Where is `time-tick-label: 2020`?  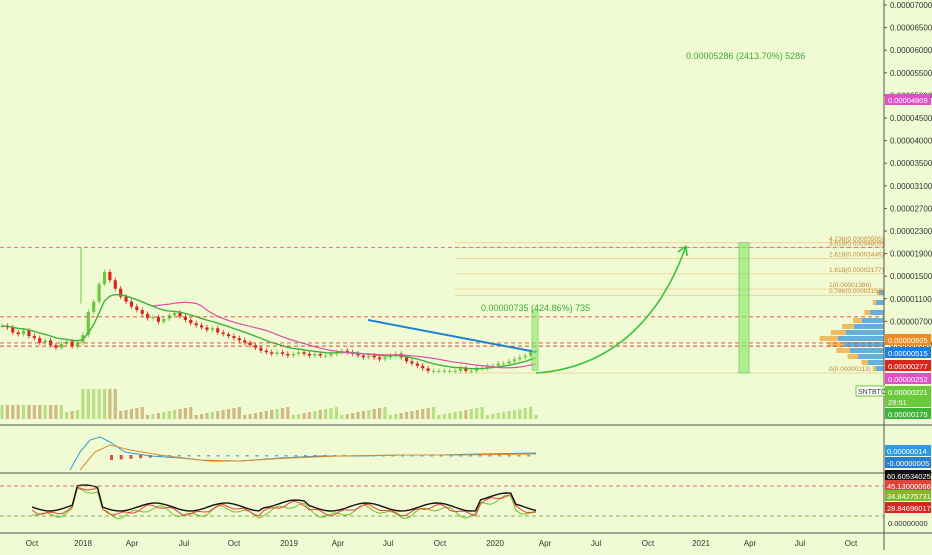
time-tick-label: 2020 is located at coordinates (495, 543).